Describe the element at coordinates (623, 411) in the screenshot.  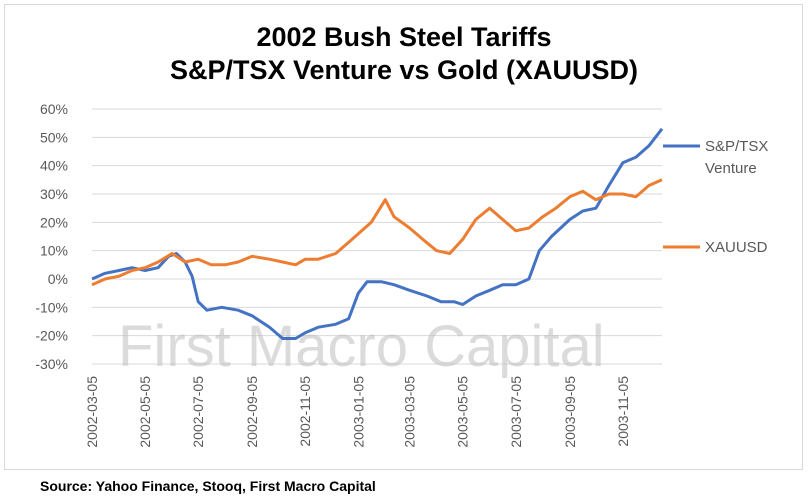
I see `x-tick-label: 2003-11-05` at that location.